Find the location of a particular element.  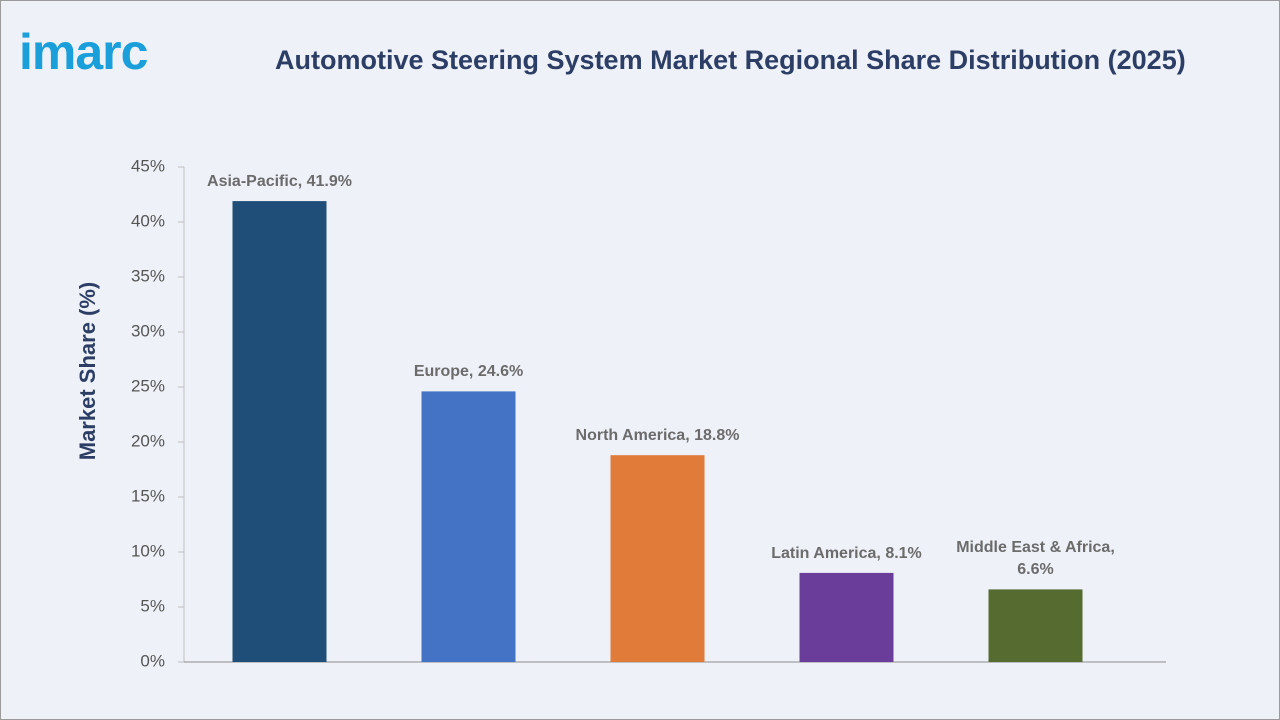

y-tick-label: 45% is located at coordinates (148, 165).